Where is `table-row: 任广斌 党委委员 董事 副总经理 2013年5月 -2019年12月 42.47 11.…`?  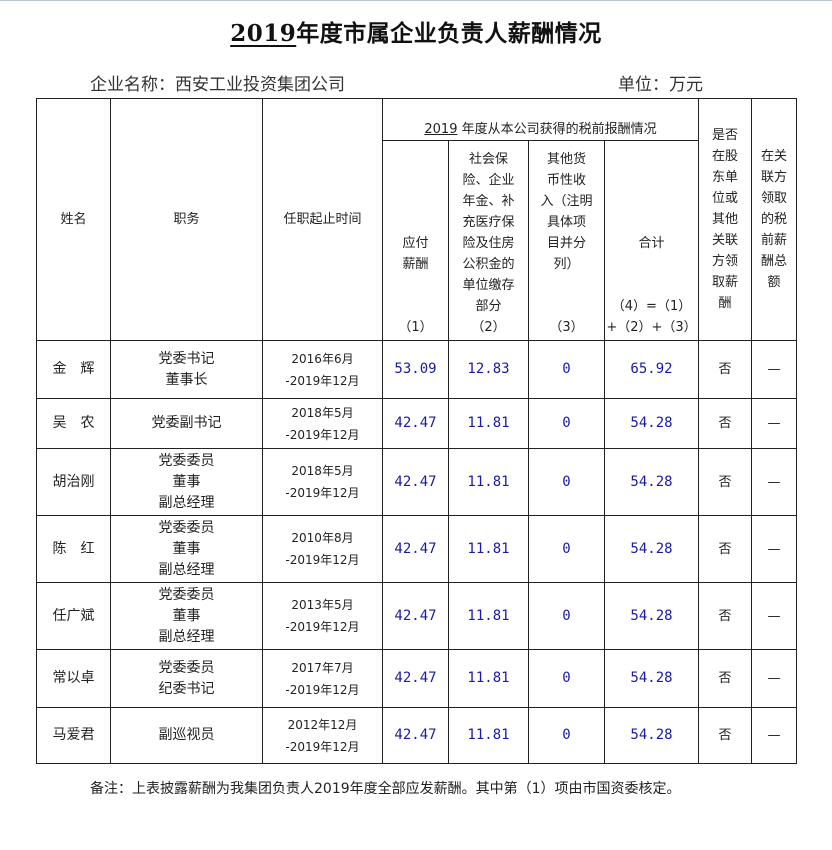 table-row: 任广斌 党委委员 董事 副总经理 2013年5月 -2019年12月 42.47 11.… is located at coordinates (416, 616).